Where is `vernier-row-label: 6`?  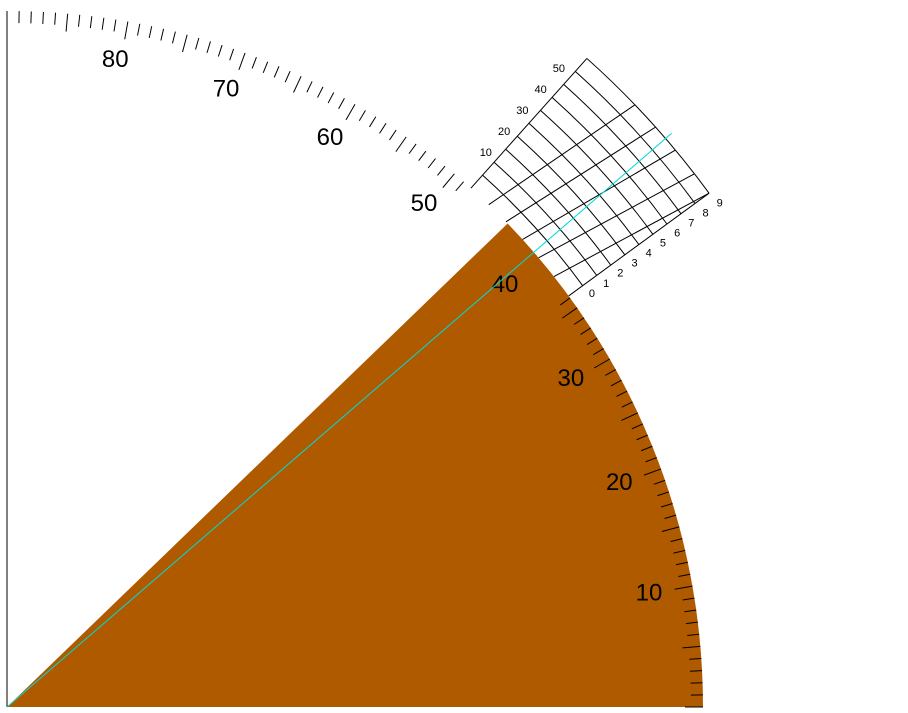
vernier-row-label: 6 is located at coordinates (677, 234).